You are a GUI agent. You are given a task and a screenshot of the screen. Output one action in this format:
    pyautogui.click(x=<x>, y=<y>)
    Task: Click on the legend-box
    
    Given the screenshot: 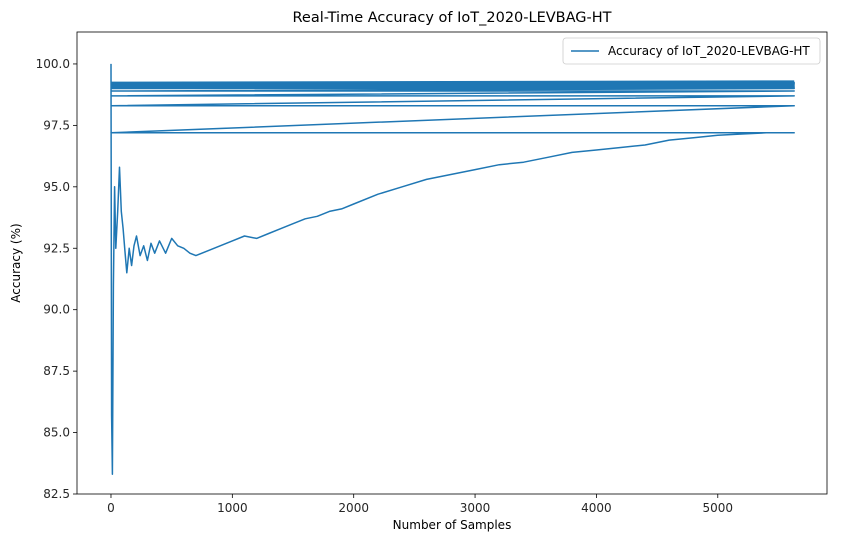 What is the action you would take?
    pyautogui.click(x=691, y=51)
    